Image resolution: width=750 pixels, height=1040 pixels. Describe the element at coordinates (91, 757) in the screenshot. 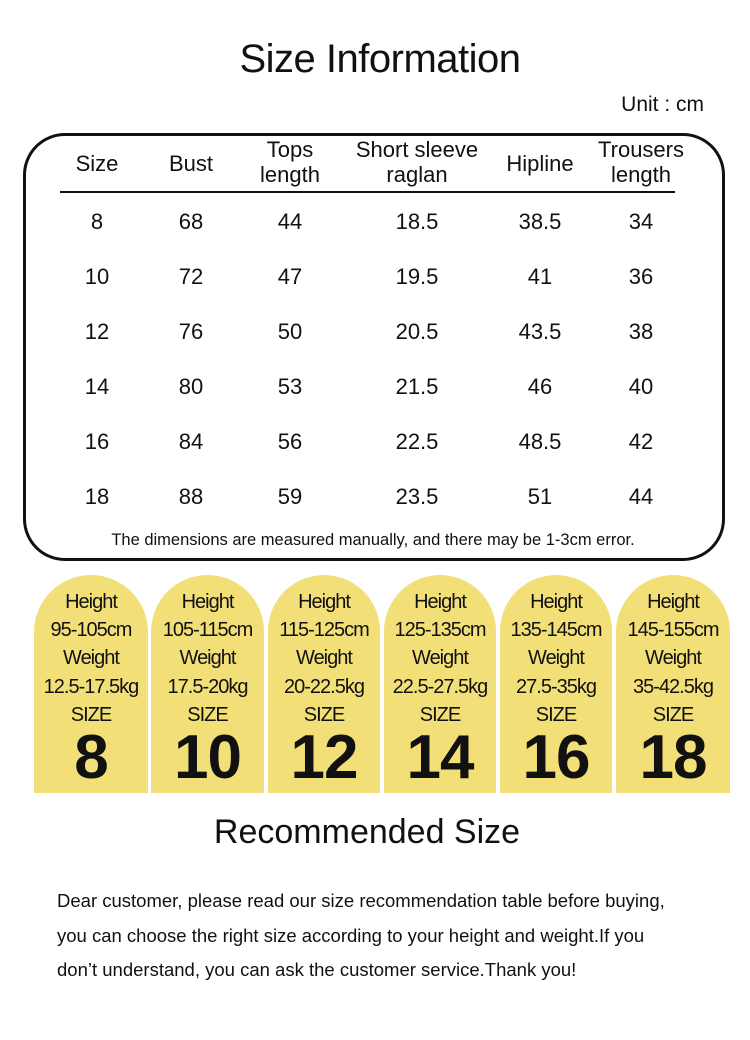

I see `card-size: 8` at that location.